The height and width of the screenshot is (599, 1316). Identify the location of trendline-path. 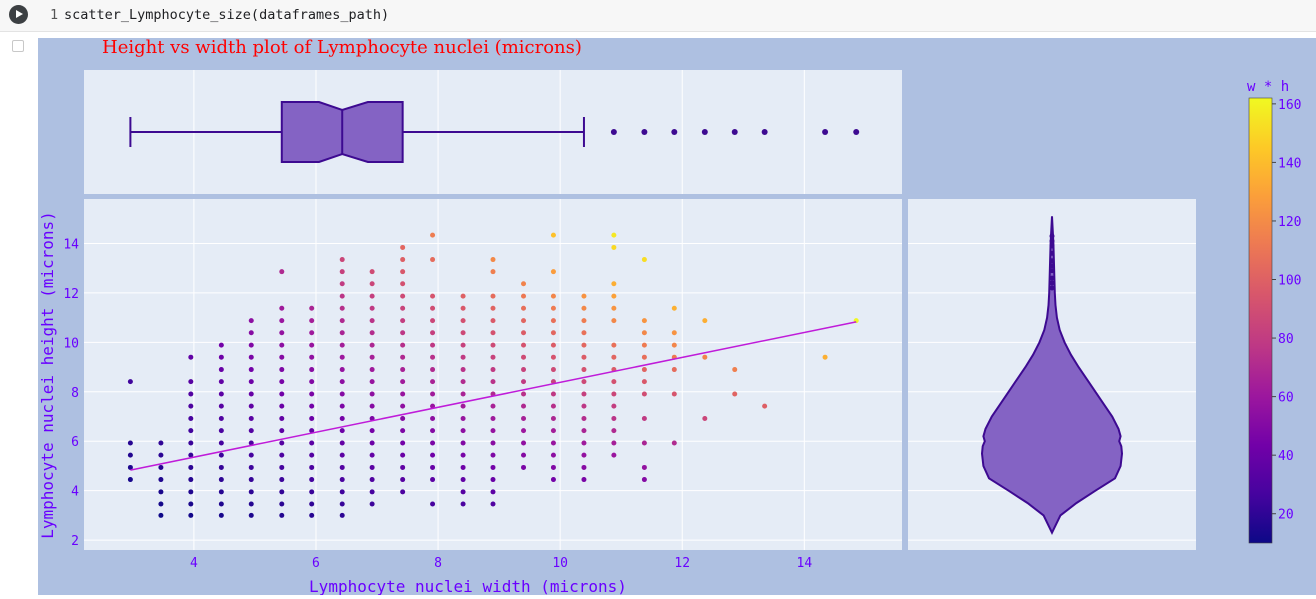
(493, 396).